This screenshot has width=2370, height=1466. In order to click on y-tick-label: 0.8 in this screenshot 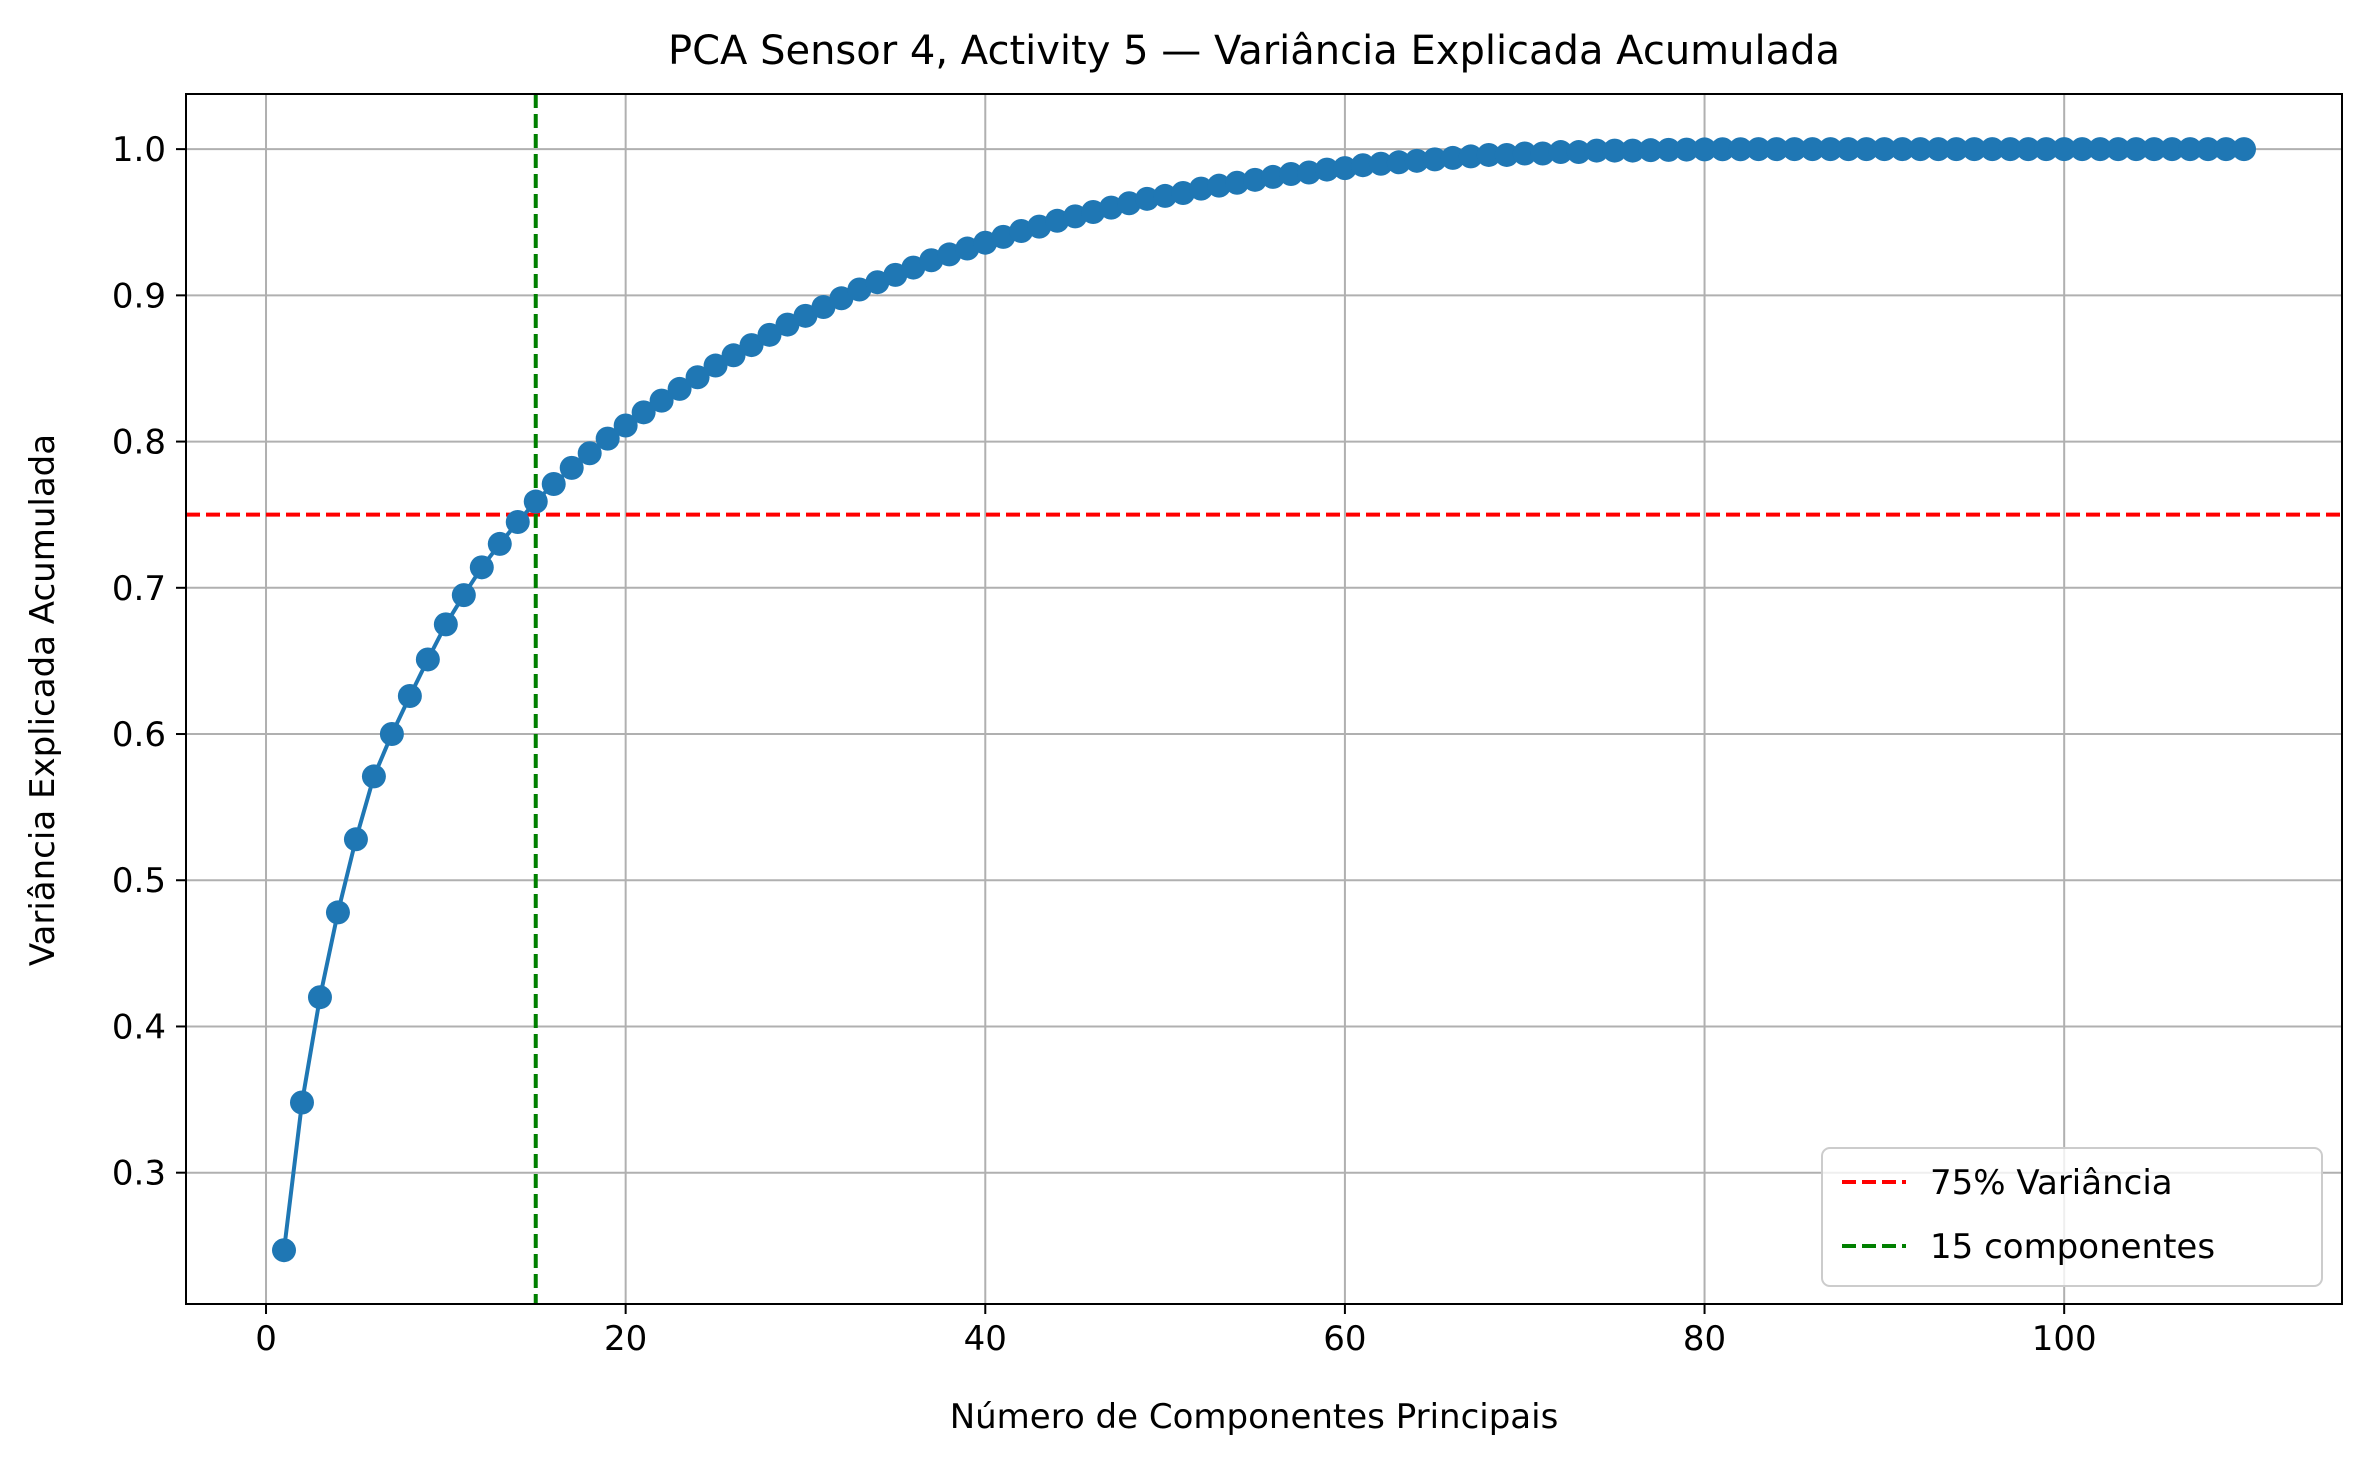, I will do `click(139, 443)`.